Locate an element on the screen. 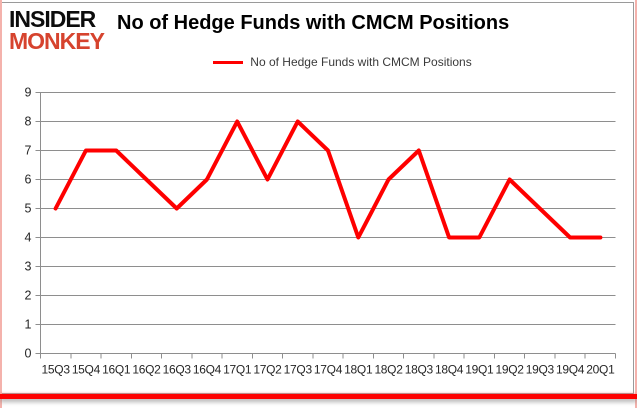  y-axis-label: 9 is located at coordinates (28, 93).